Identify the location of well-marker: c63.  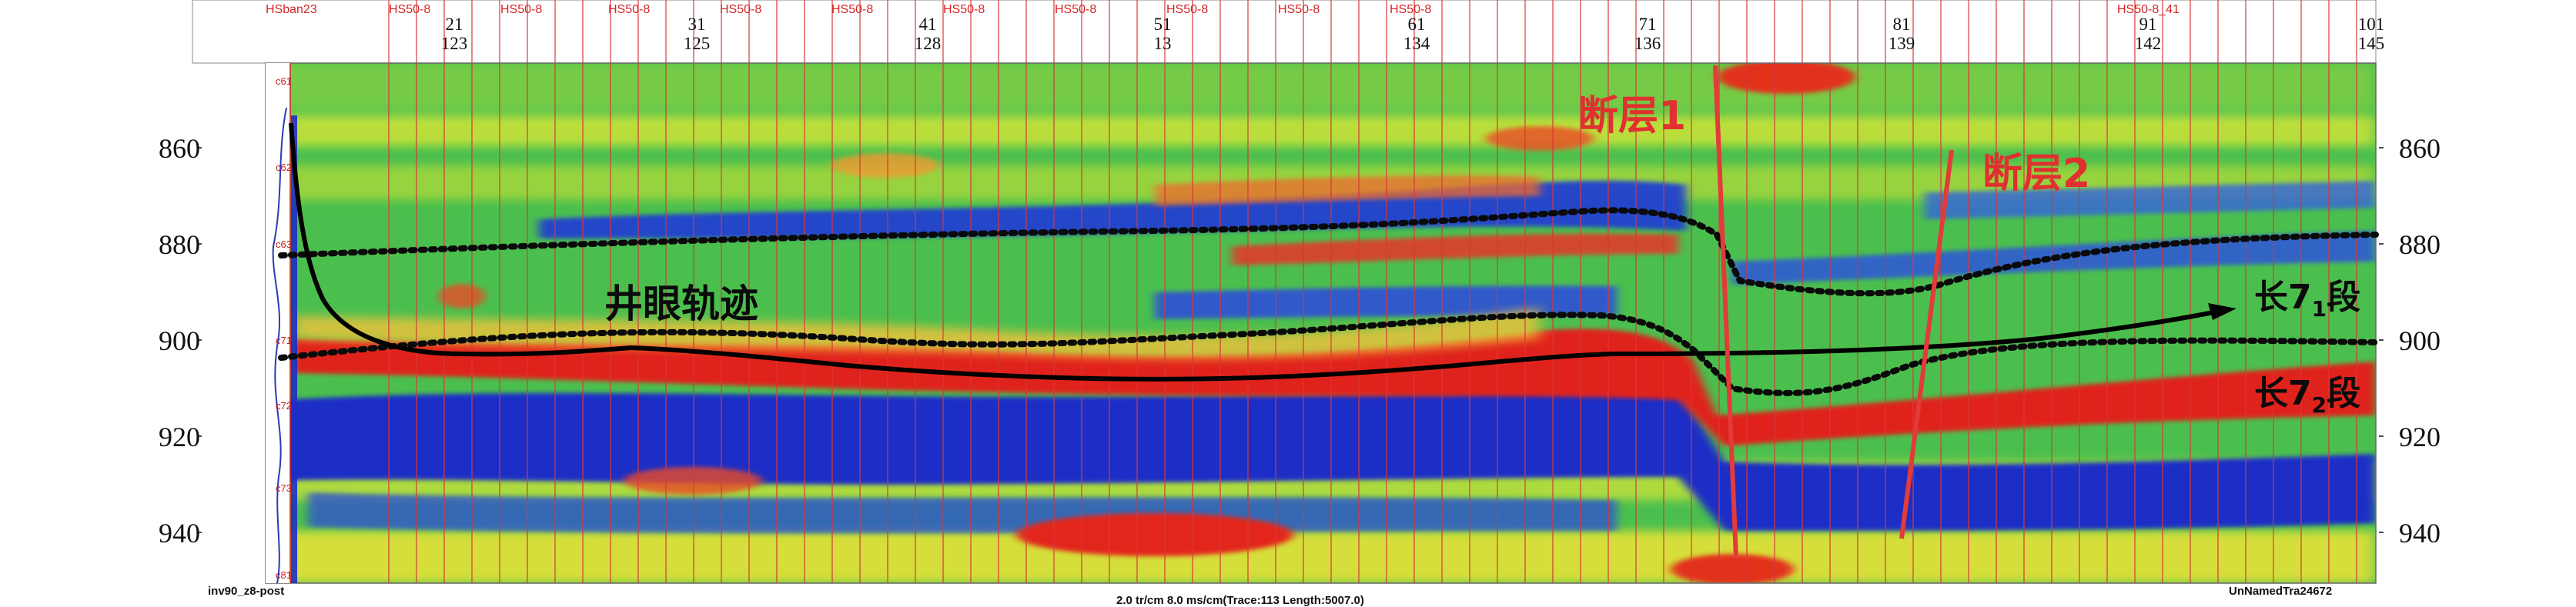
(284, 244).